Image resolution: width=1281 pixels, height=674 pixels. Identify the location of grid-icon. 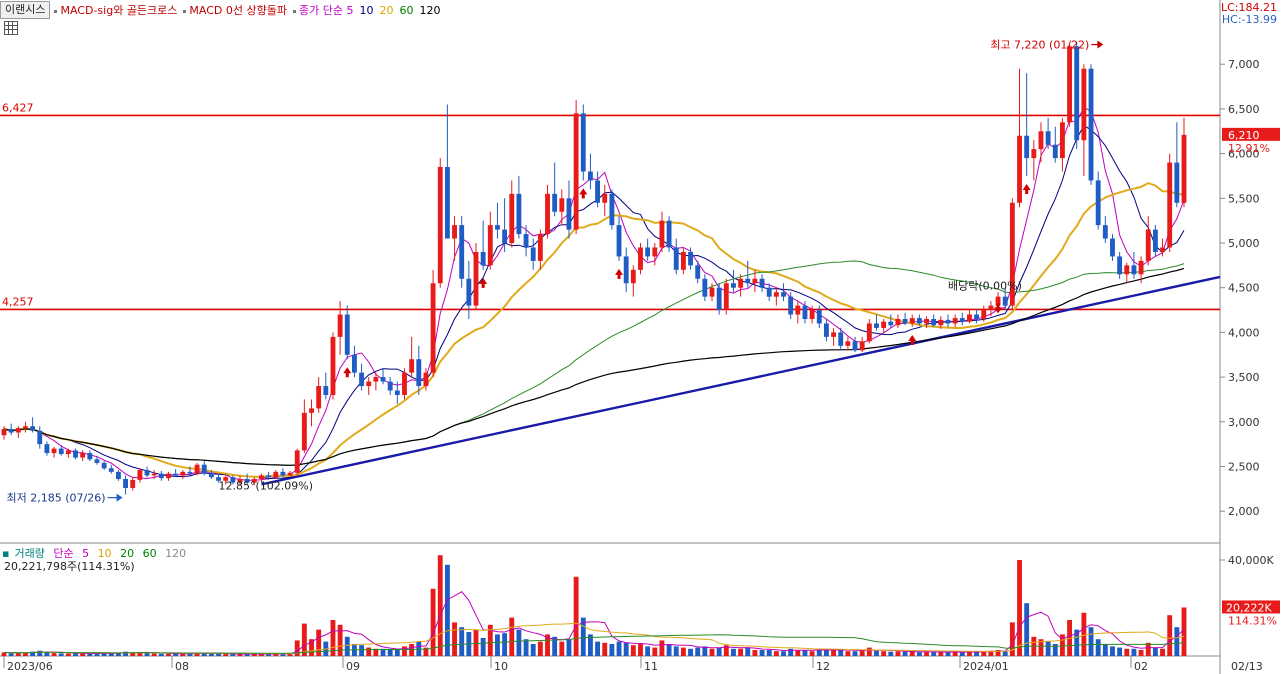
(11, 28).